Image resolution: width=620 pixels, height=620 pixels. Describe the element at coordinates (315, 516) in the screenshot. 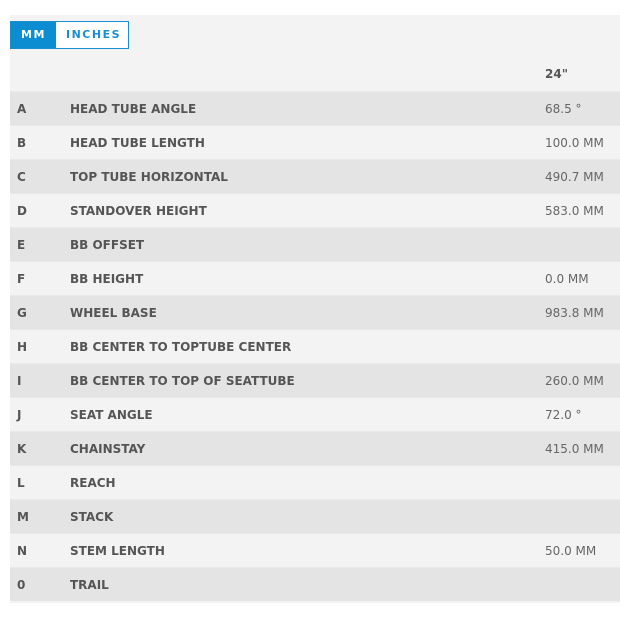

I see `table-row: M STACK` at that location.